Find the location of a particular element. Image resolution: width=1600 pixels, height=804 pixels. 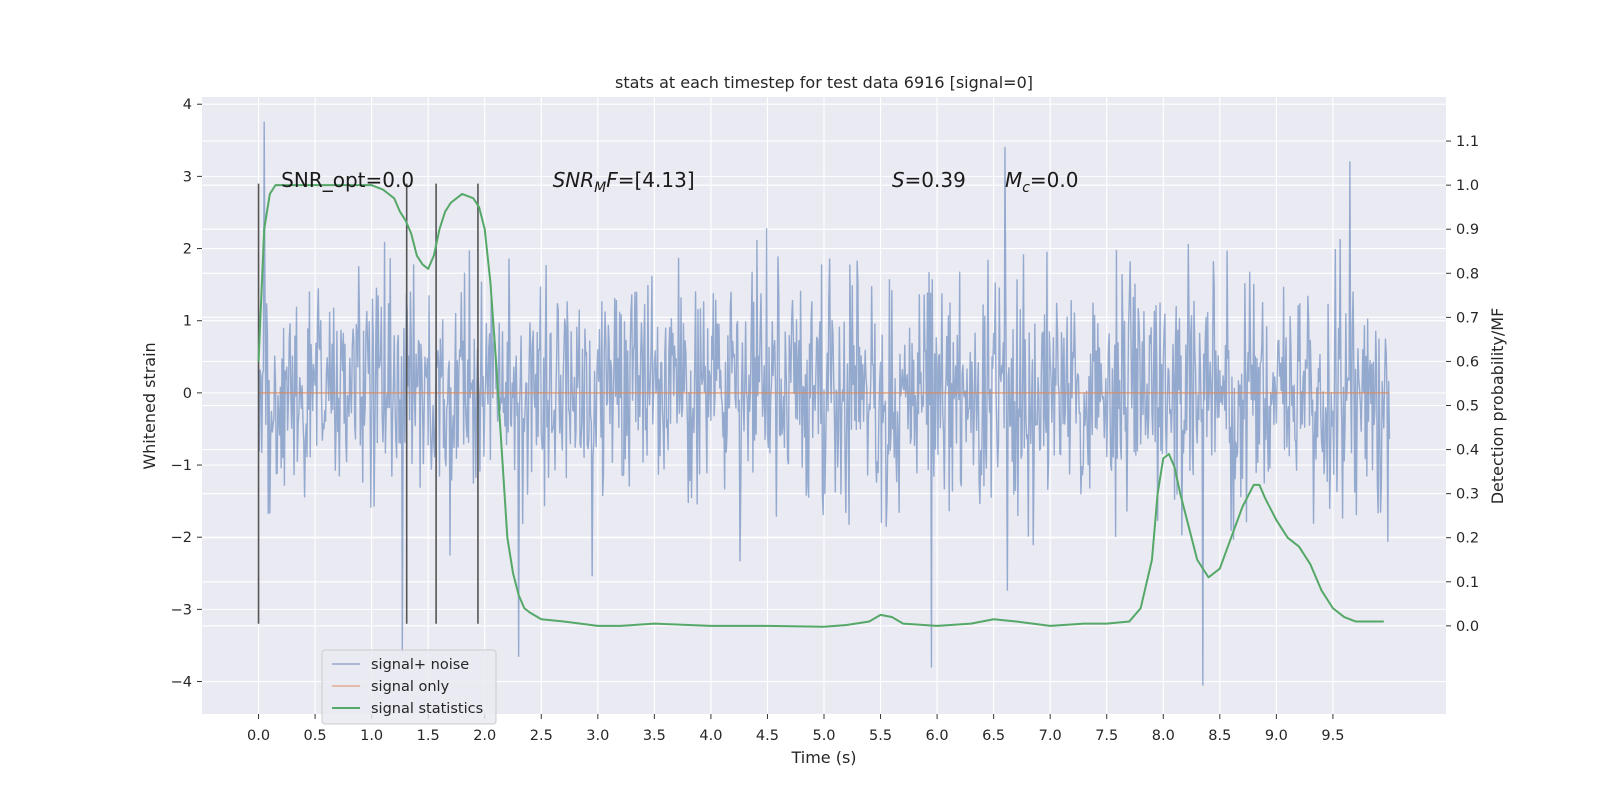

y2-tick-label: 0.7 is located at coordinates (1467, 318).